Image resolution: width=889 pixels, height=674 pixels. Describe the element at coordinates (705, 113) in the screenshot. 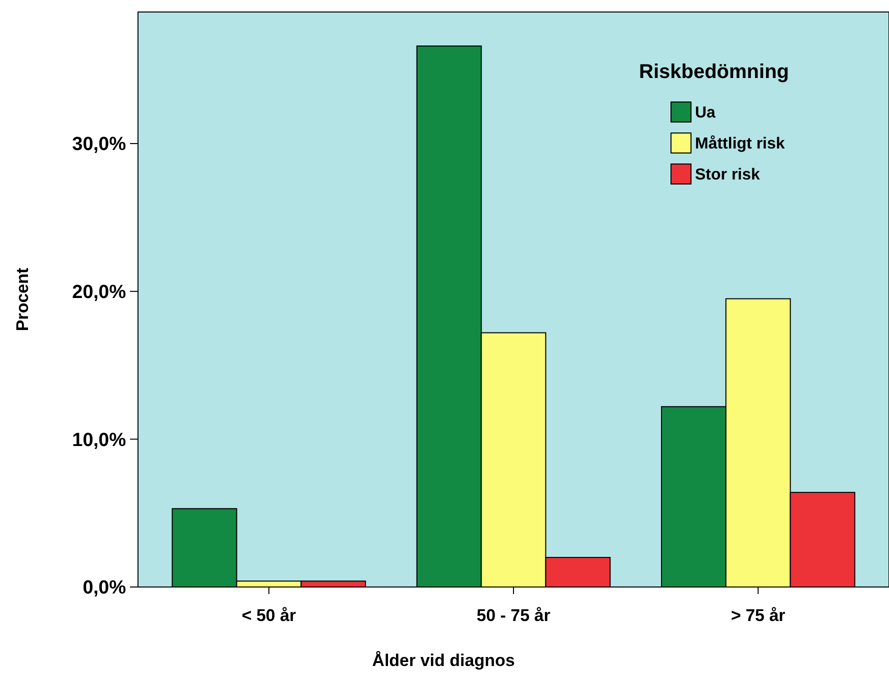

I see `legend-label: Ua` at that location.